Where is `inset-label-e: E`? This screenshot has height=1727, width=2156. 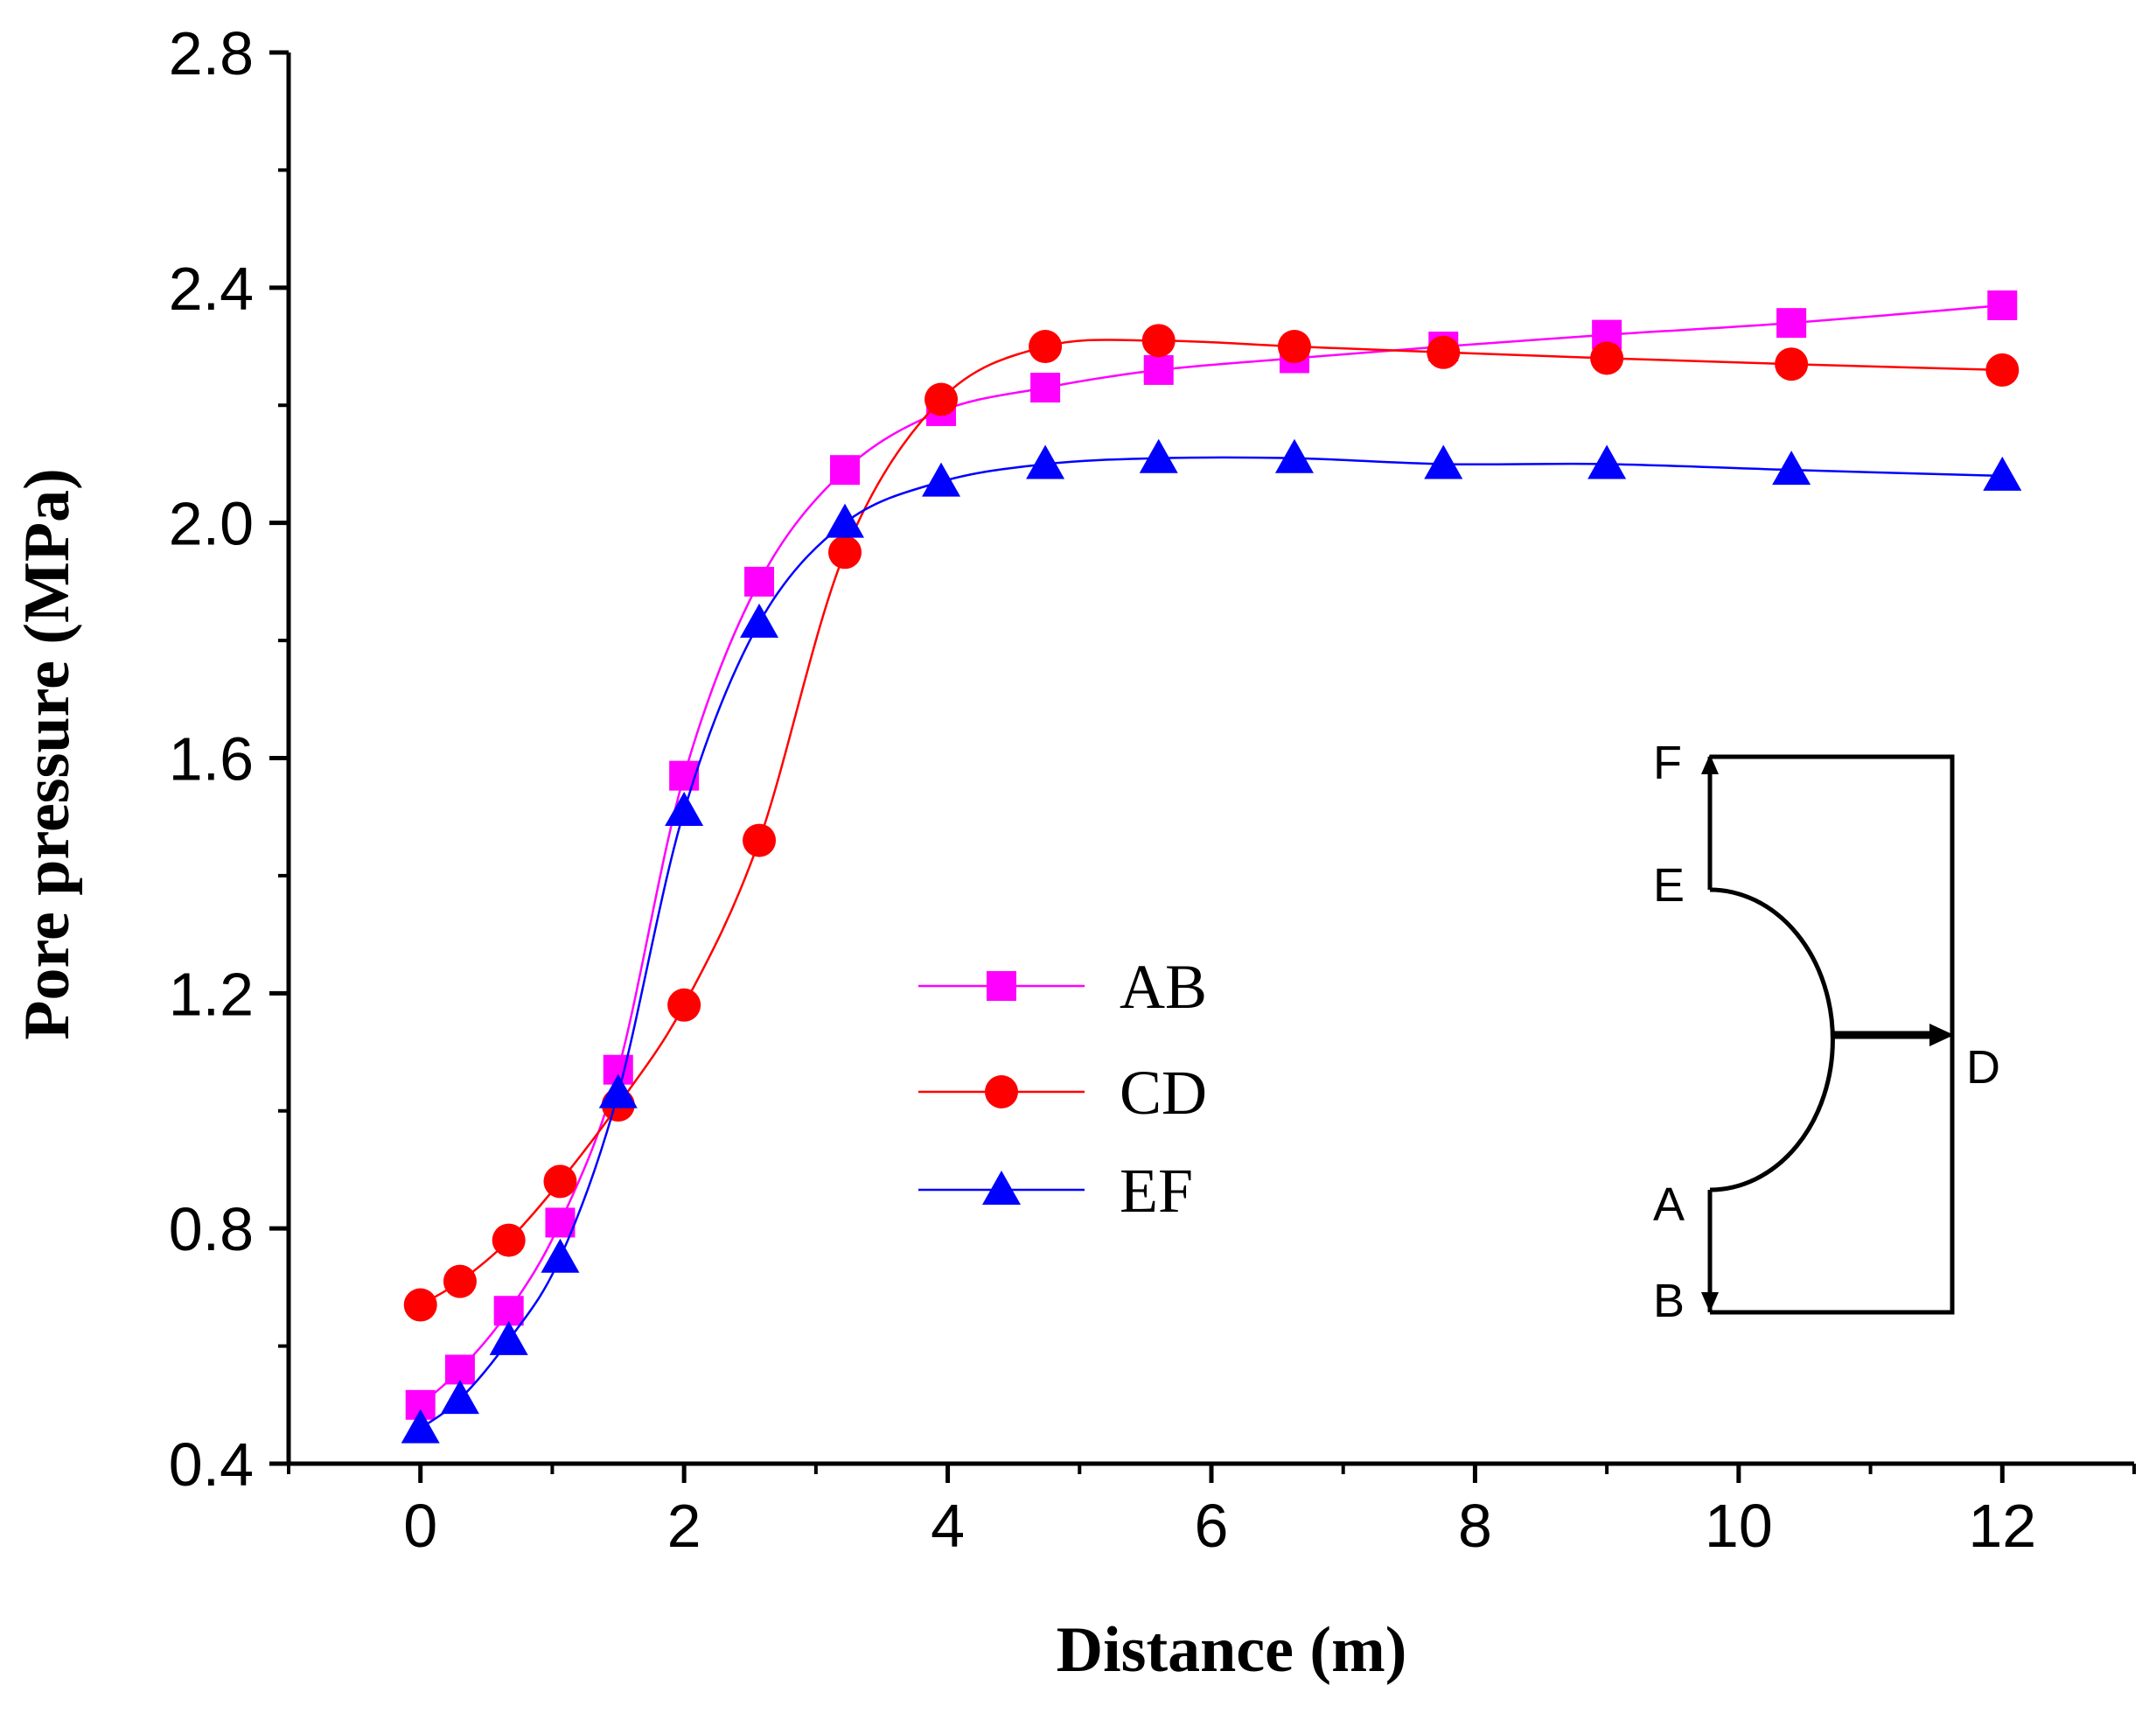
inset-label-e: E is located at coordinates (1669, 886).